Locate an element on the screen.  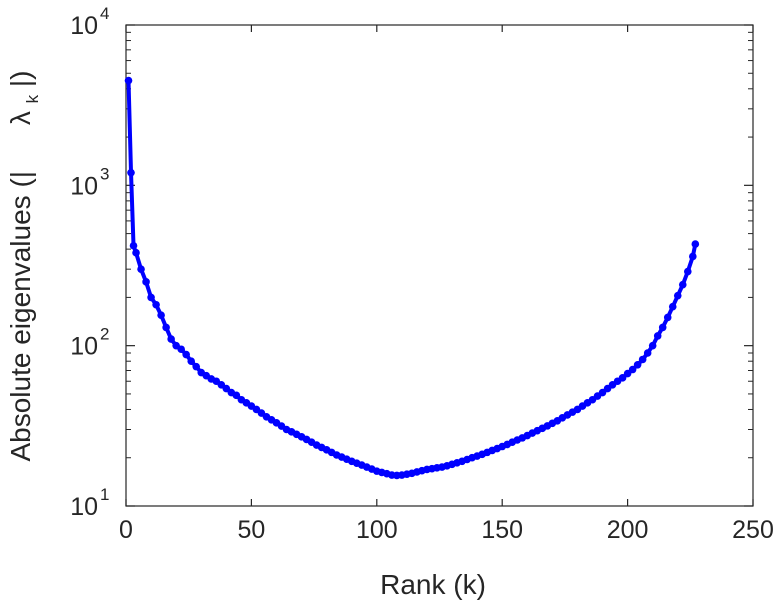
x-tick-label: 0 is located at coordinates (126, 530).